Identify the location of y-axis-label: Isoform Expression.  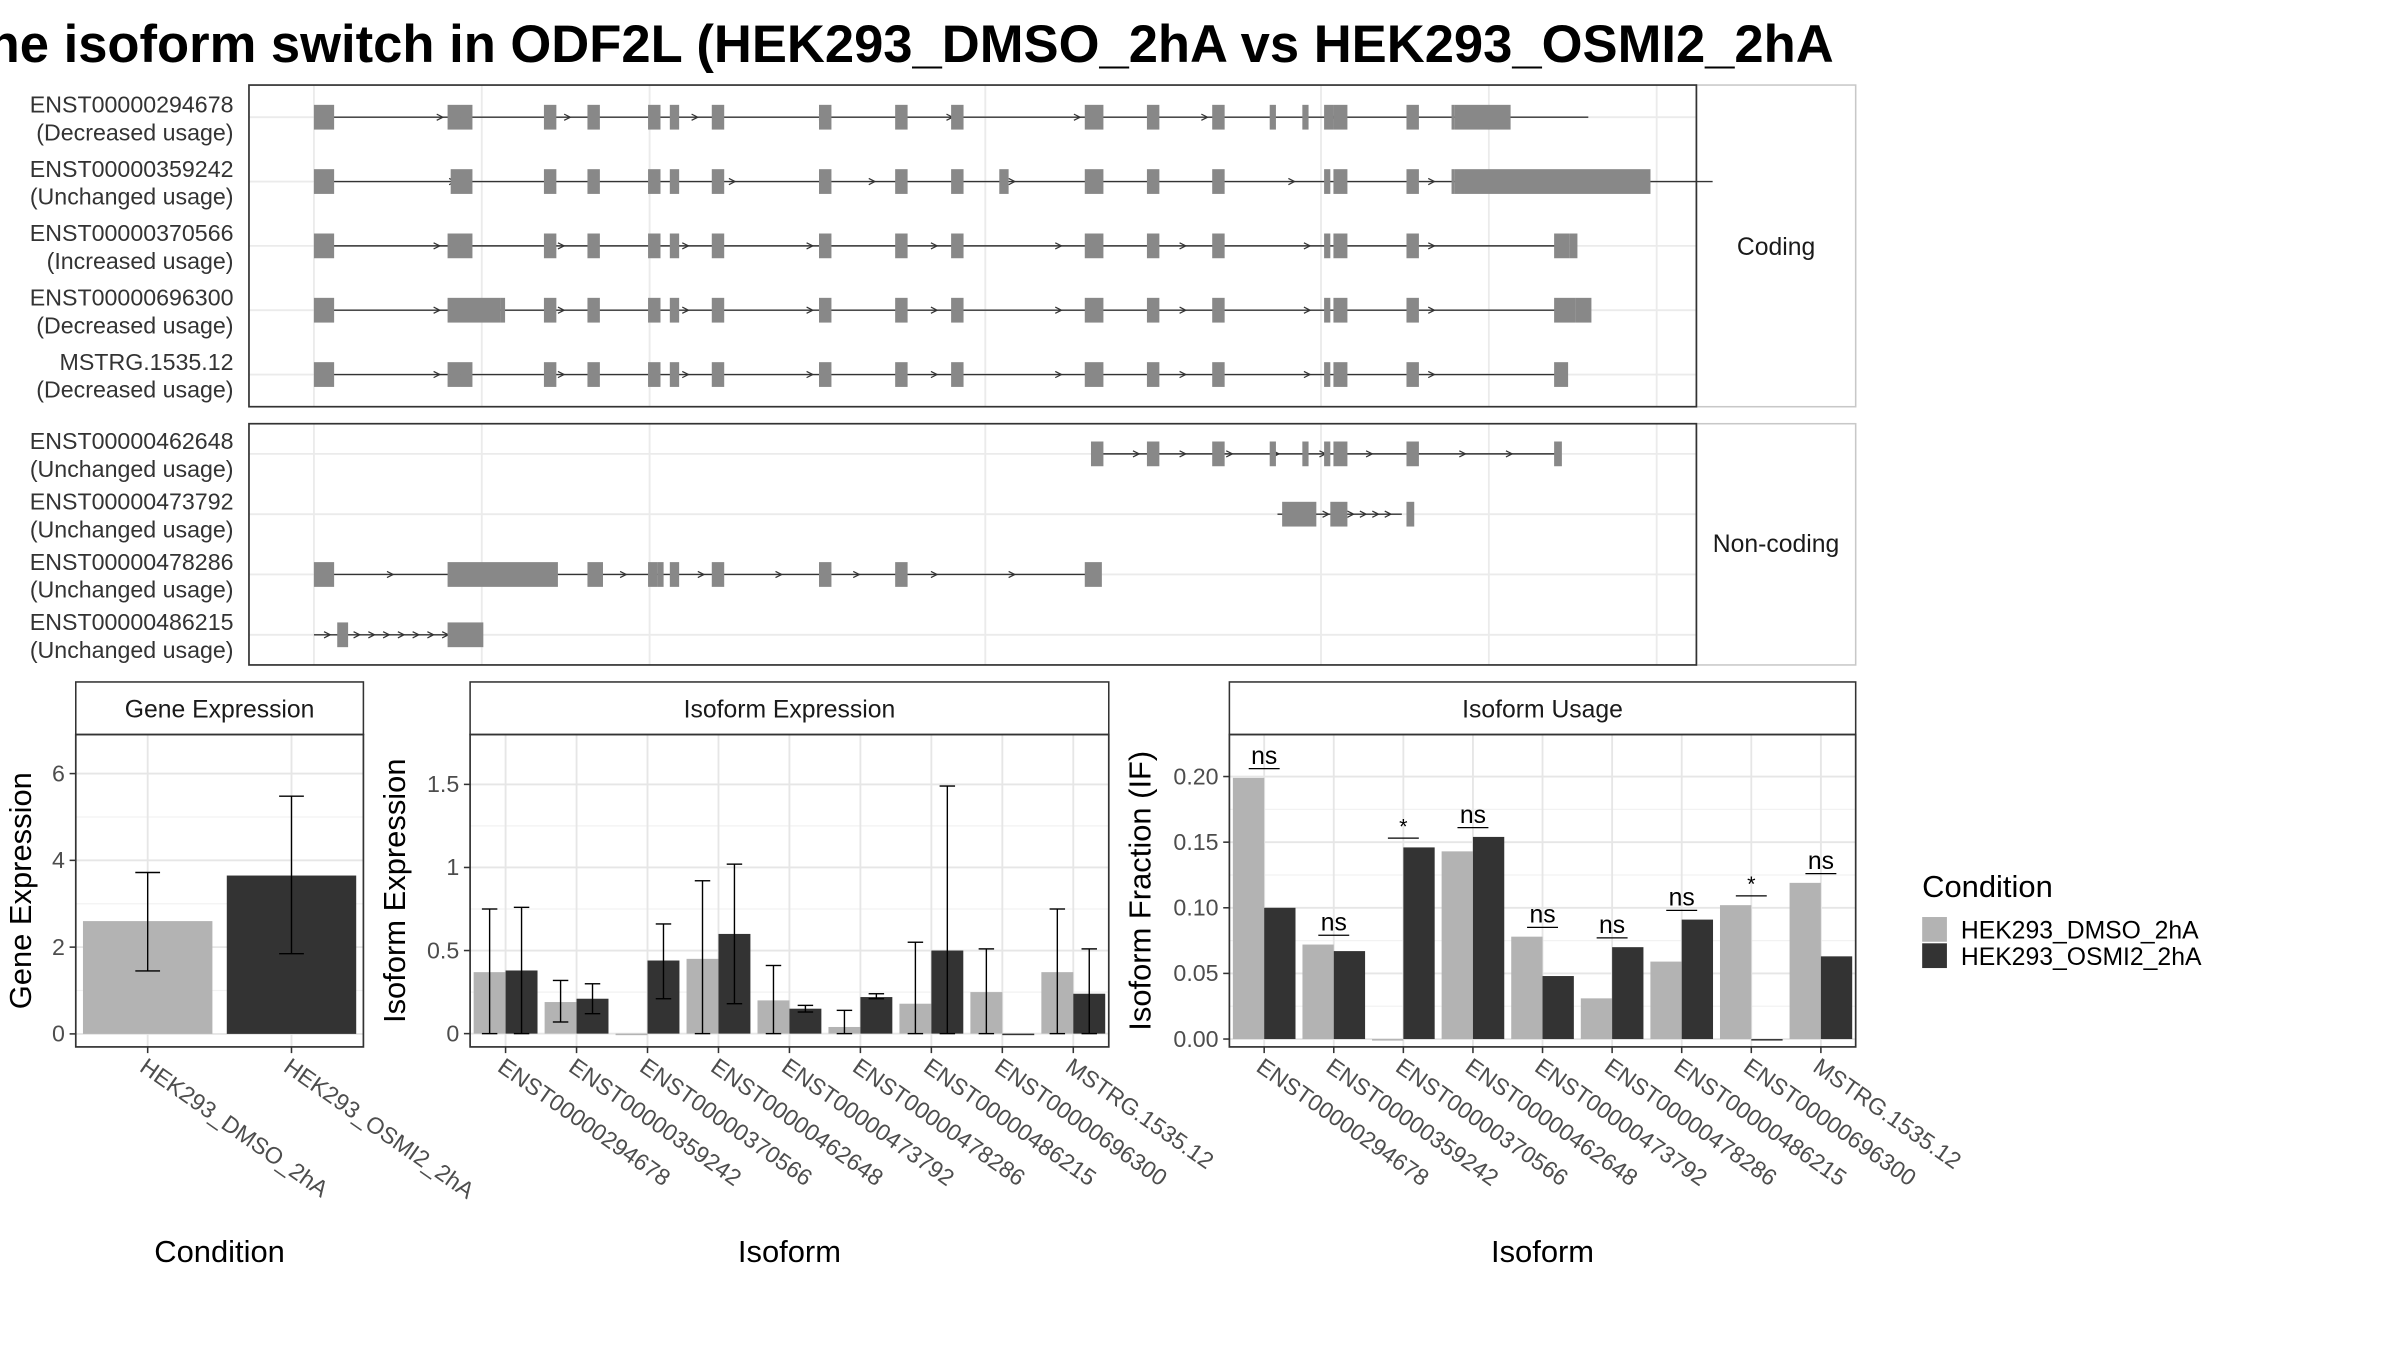
(394, 890).